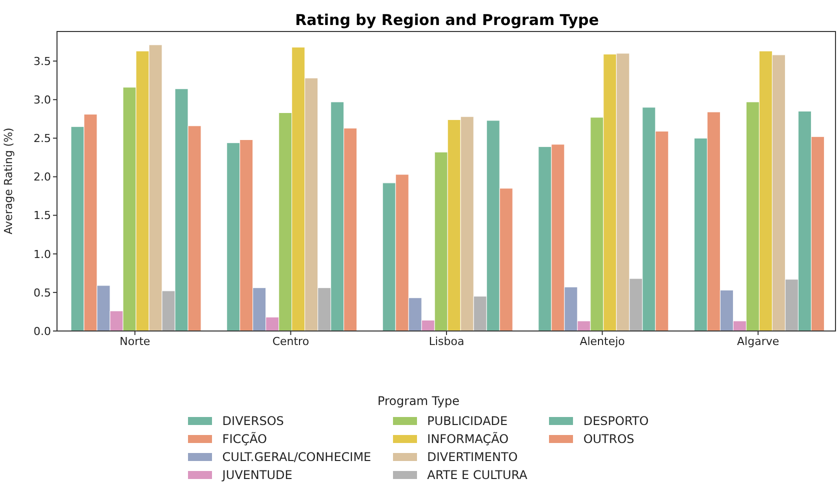 Image resolution: width=837 pixels, height=483 pixels. What do you see at coordinates (253, 421) in the screenshot?
I see `legend-label: DIVERSOS` at bounding box center [253, 421].